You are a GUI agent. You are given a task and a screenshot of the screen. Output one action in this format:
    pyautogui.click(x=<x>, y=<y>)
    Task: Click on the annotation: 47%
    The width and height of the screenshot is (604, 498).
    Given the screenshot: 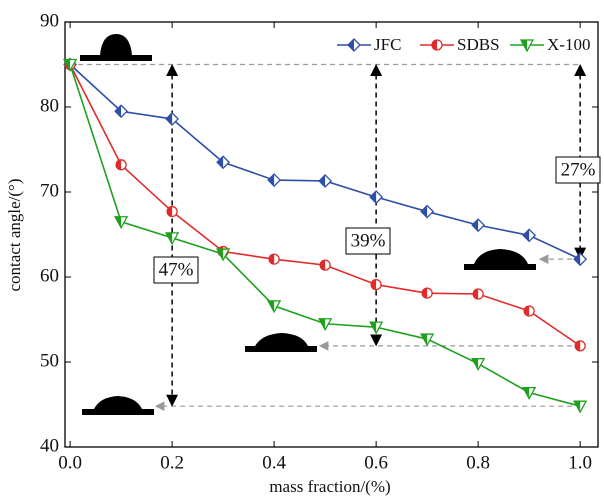 What is the action you would take?
    pyautogui.click(x=176, y=269)
    